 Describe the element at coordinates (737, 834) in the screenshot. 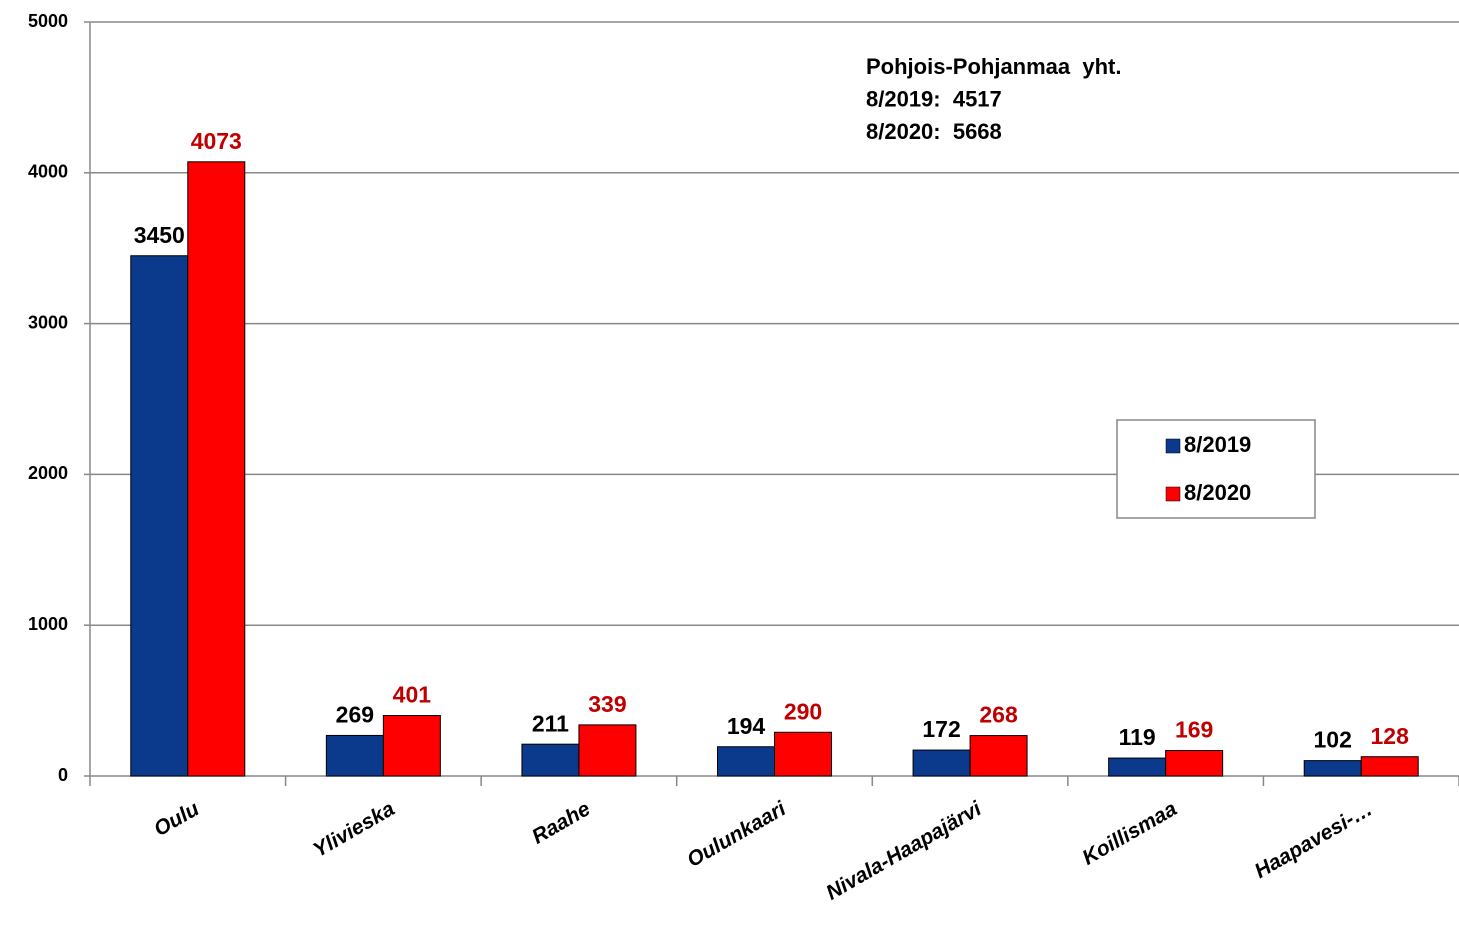

I see `x-tick-label: Oulunkaari` at that location.